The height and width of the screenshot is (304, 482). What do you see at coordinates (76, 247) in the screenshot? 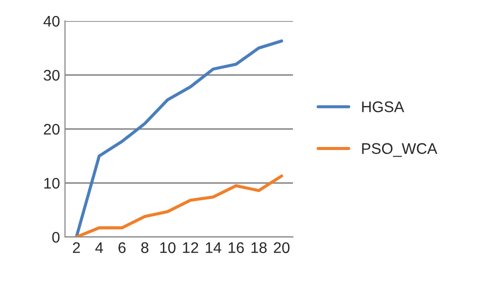
I see `x-tick-label: 2` at bounding box center [76, 247].